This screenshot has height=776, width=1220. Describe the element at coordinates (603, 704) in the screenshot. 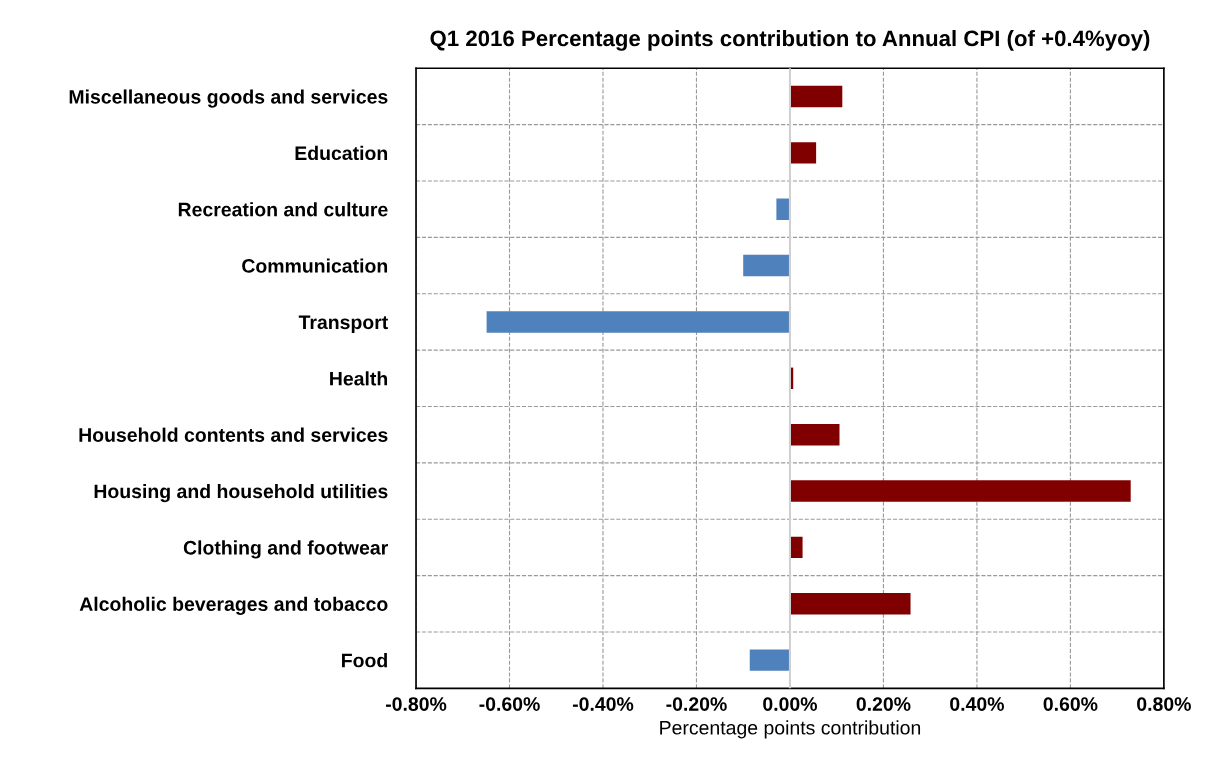

I see `x-tick-label: -0.40%` at that location.